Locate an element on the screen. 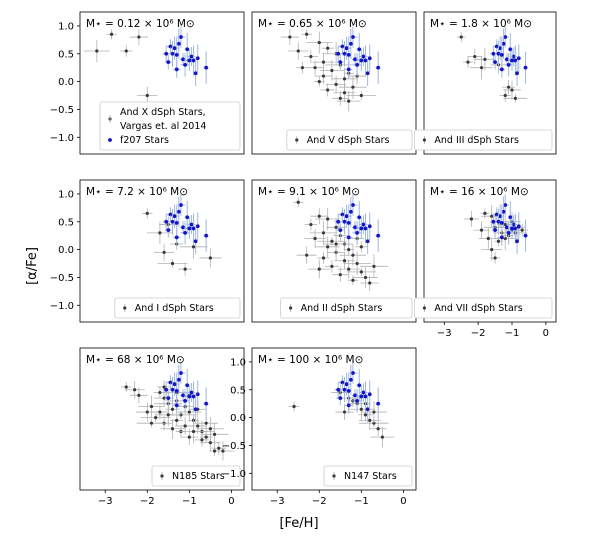 This screenshot has width=598, height=537. legend-label: N147 Stars is located at coordinates (370, 476).